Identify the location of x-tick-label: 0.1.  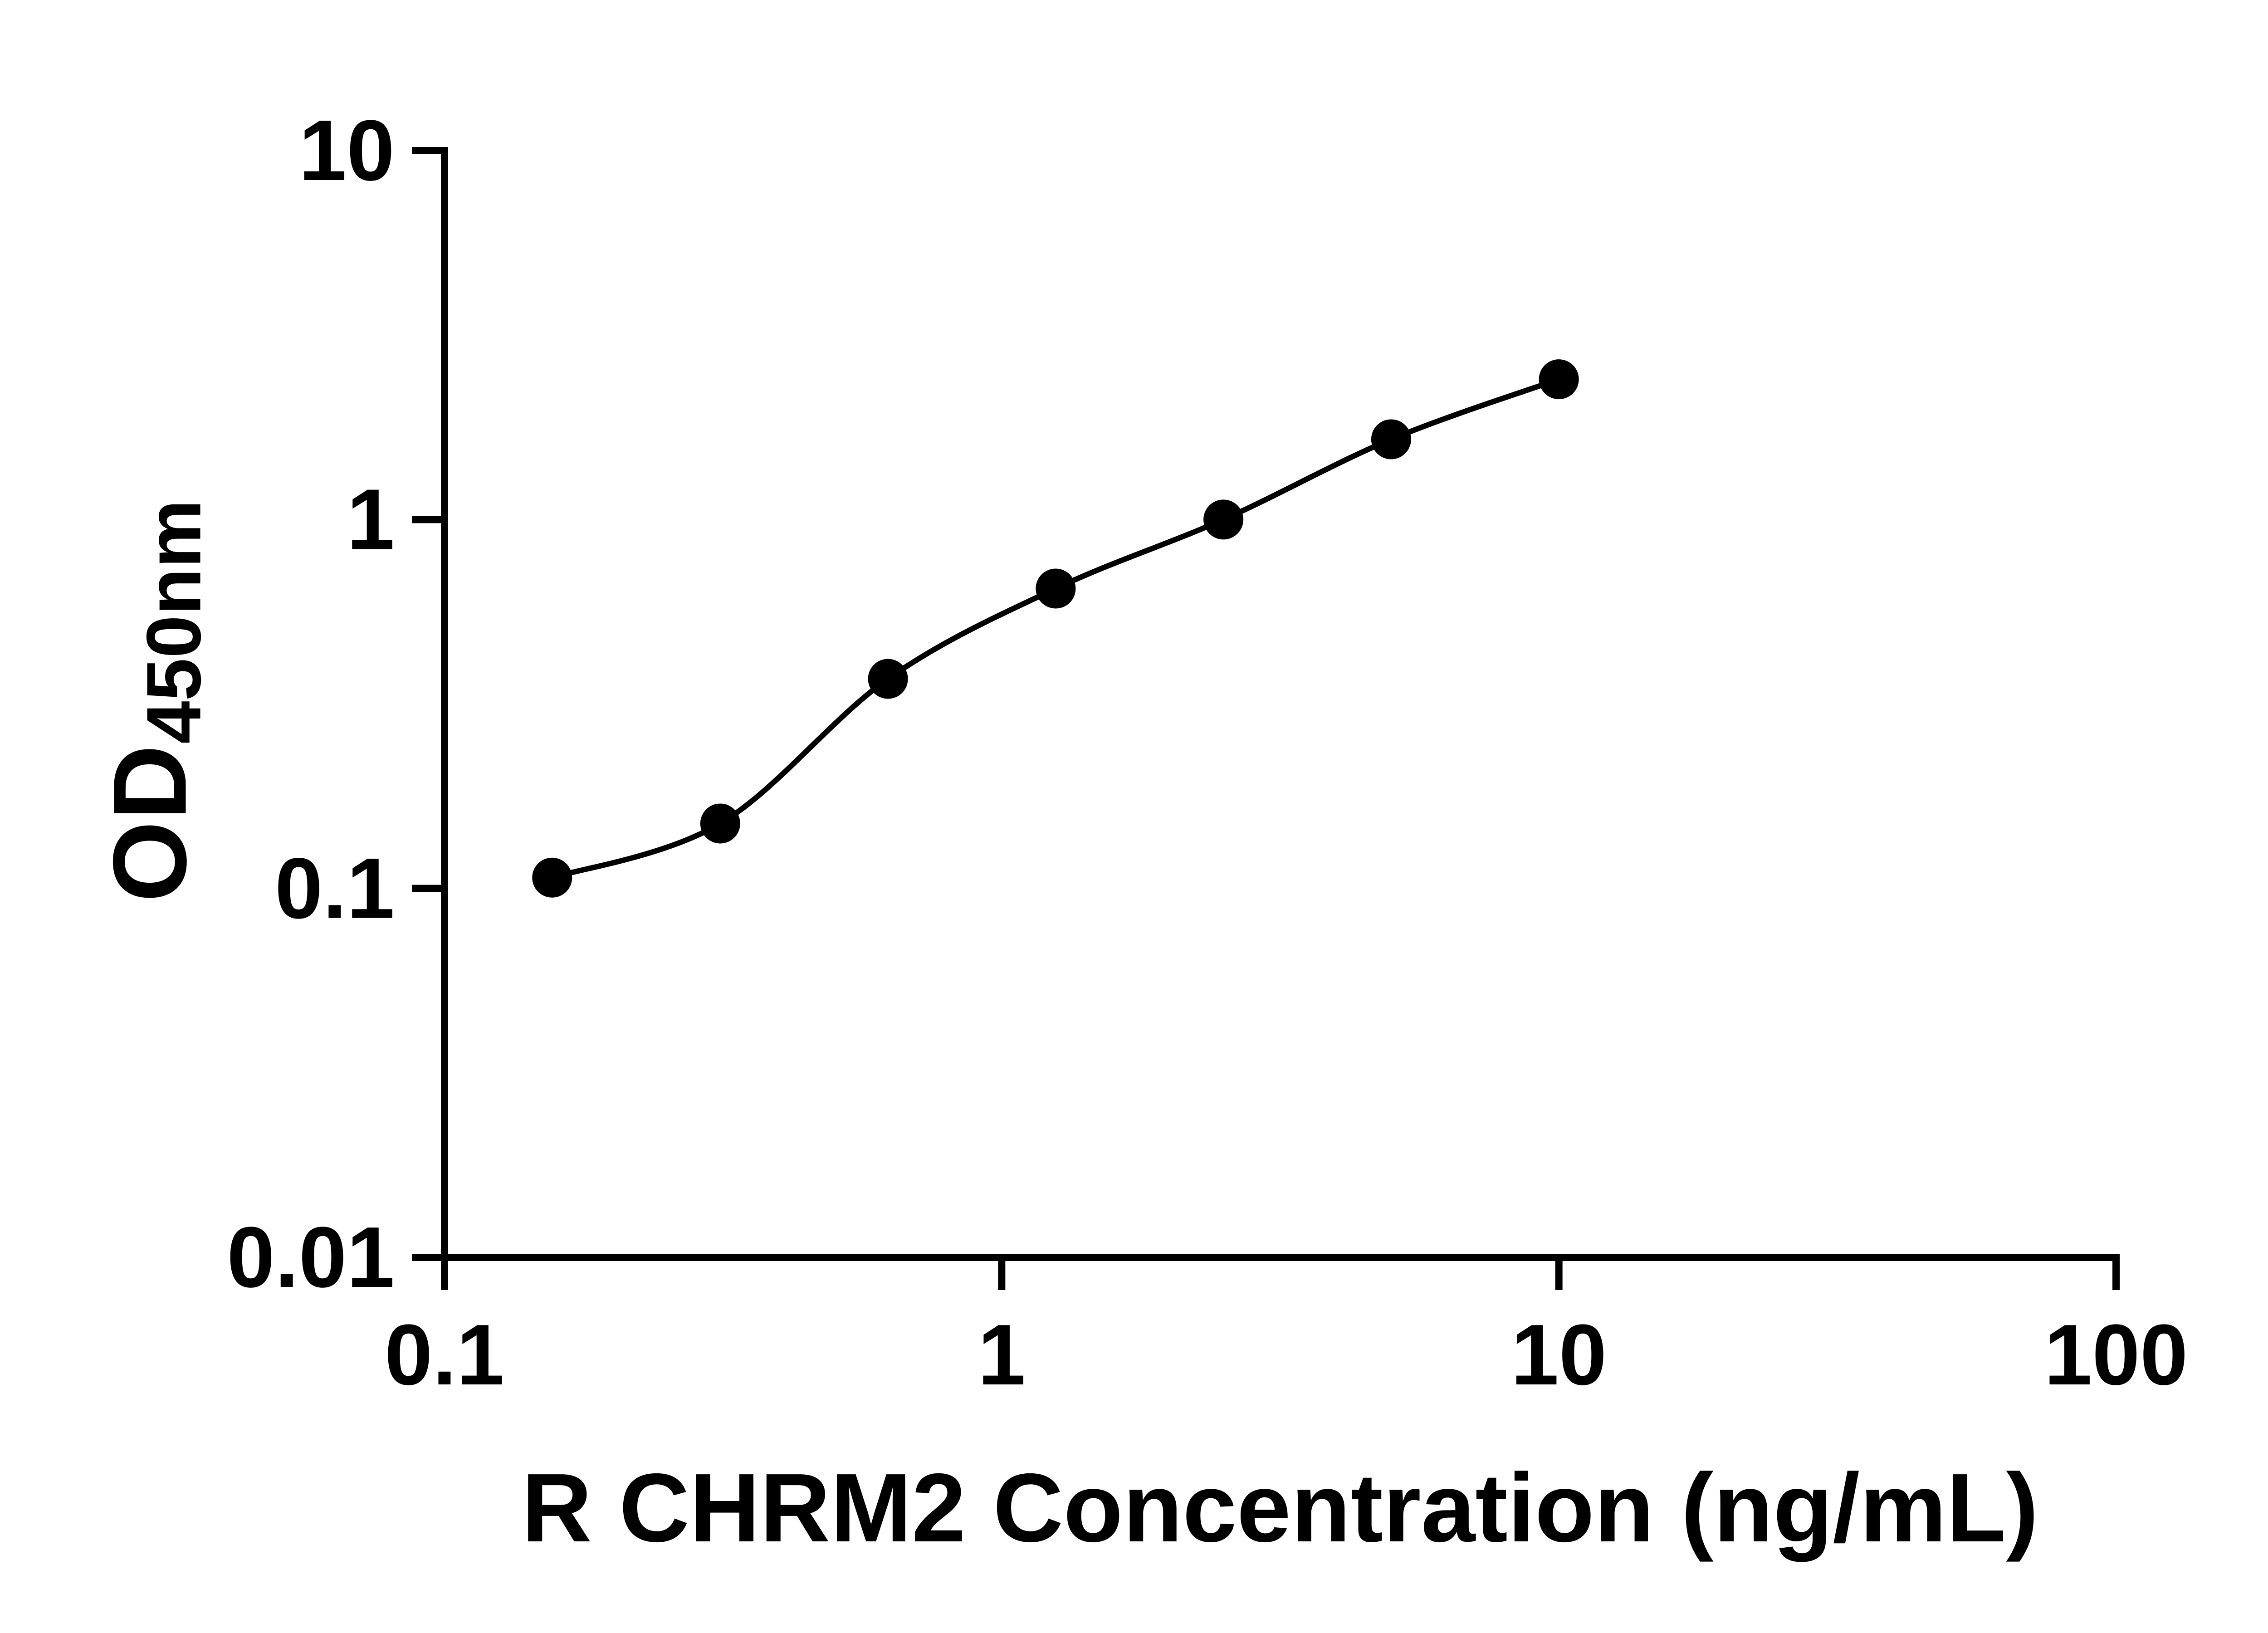
(445, 1355).